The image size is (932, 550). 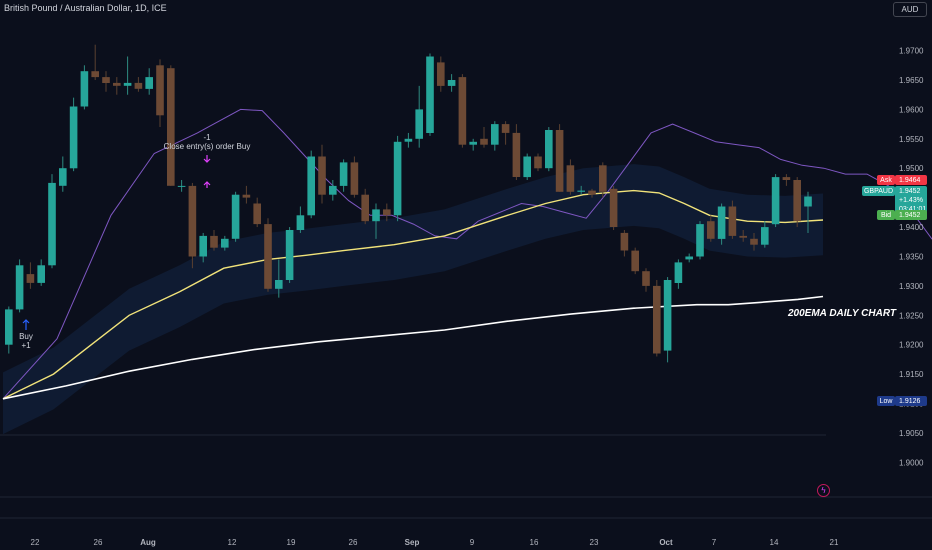 I want to click on x-tick-label: 26, so click(x=353, y=542).